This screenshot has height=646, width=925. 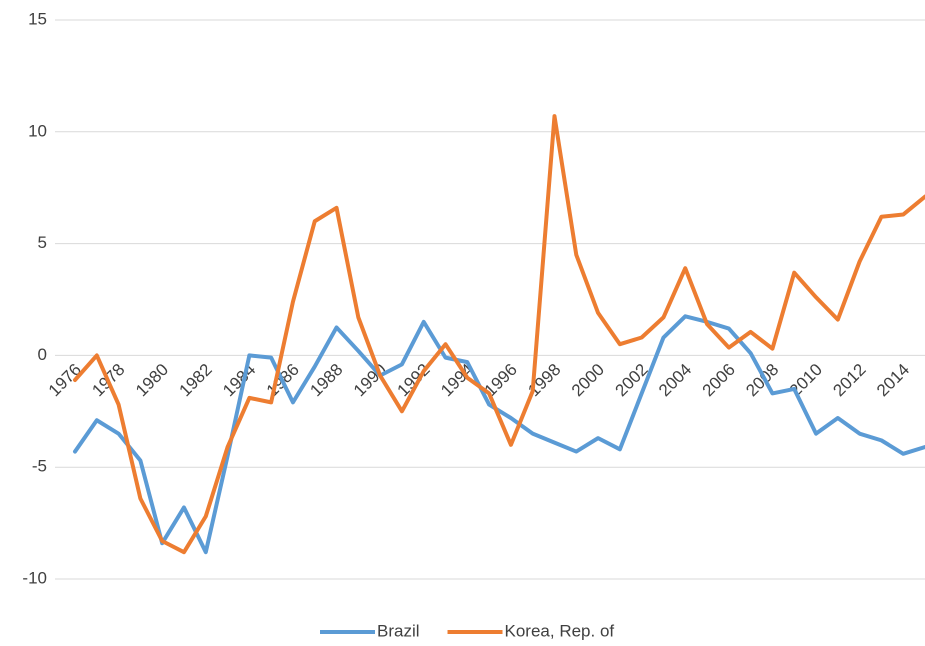 I want to click on x-tick-label: 2010, so click(x=806, y=380).